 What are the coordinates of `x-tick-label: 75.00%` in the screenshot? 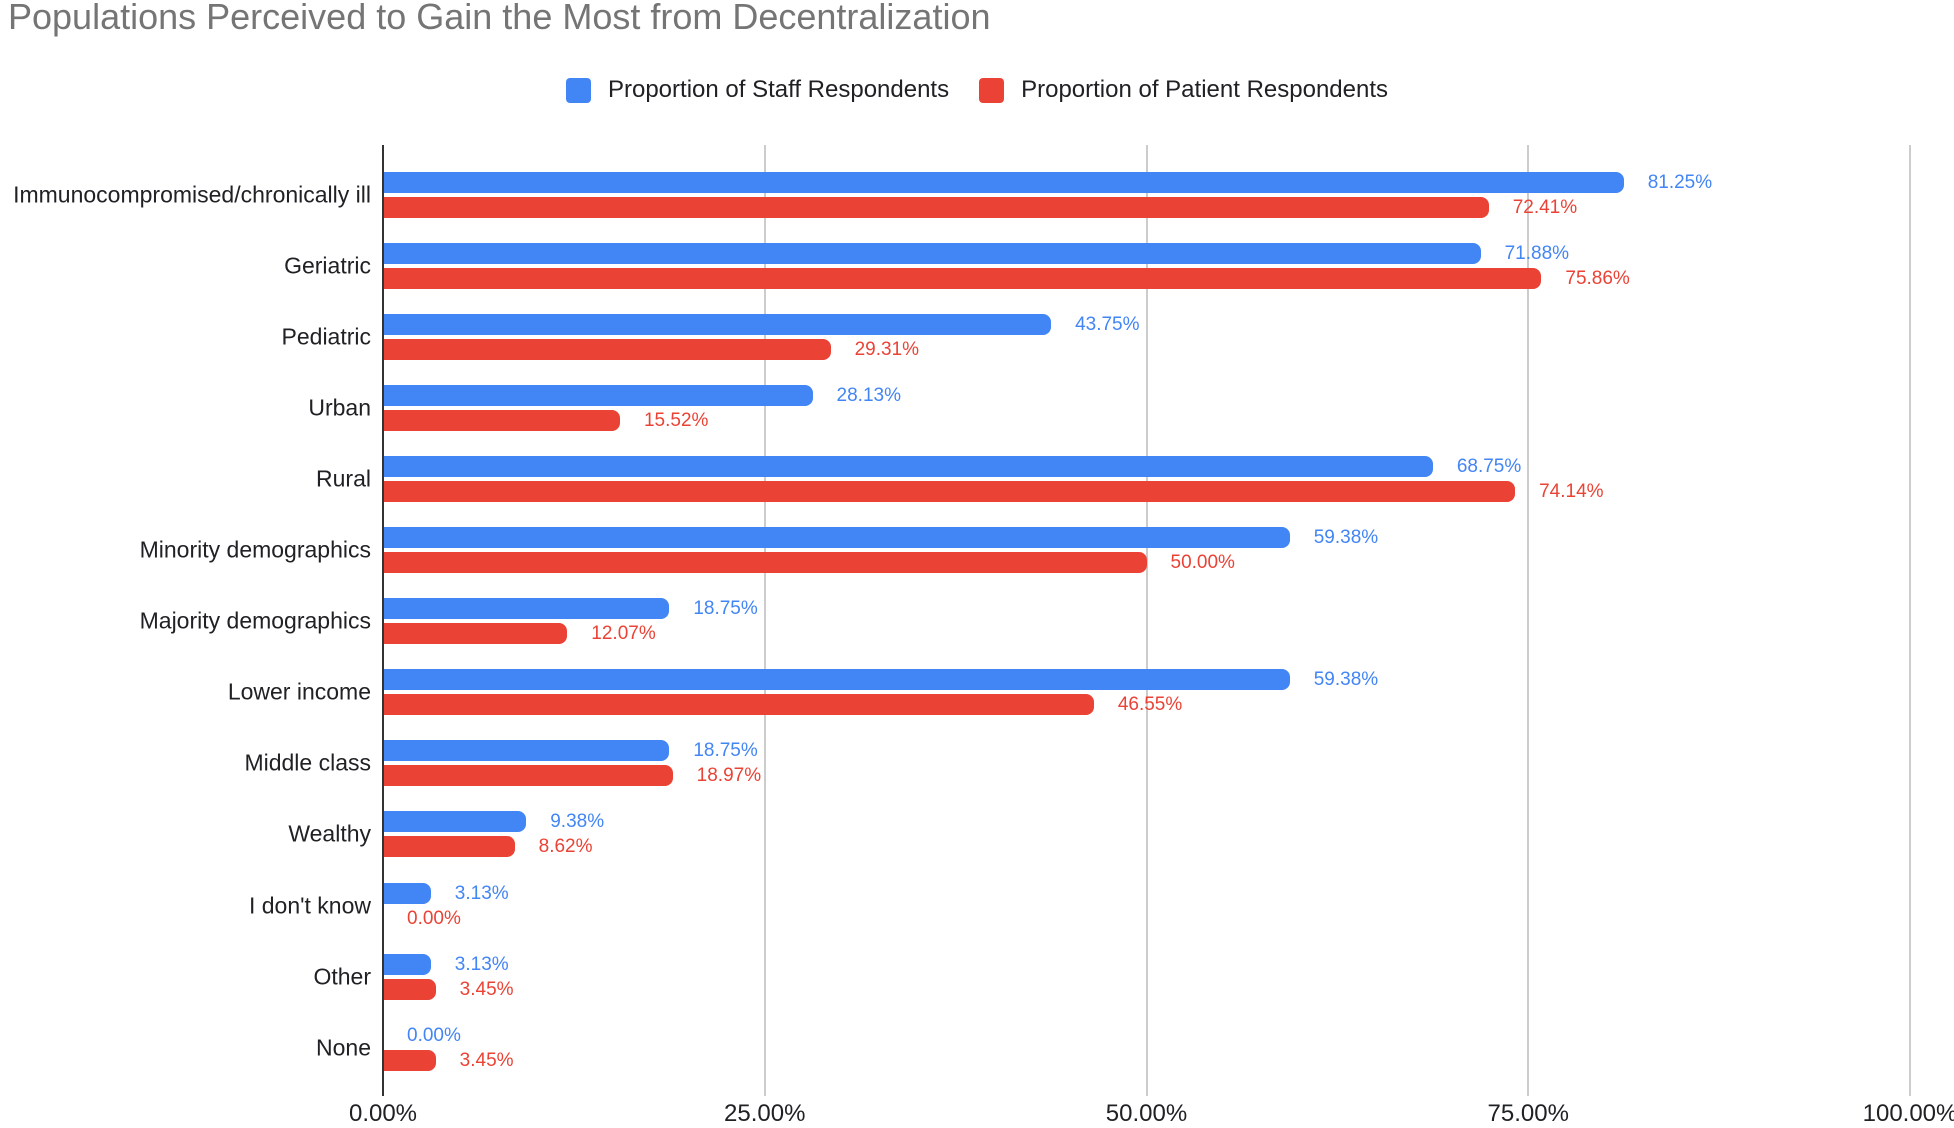 It's located at (1528, 1113).